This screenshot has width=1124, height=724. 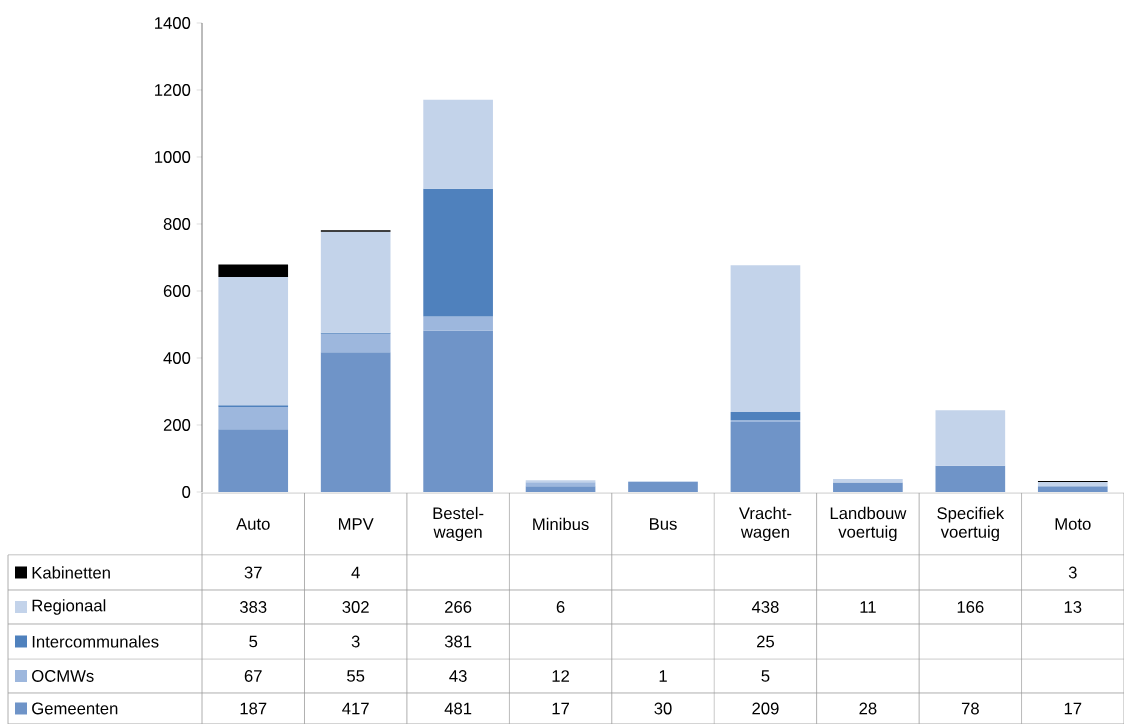 What do you see at coordinates (173, 157) in the screenshot?
I see `y-tick-label: 1000` at bounding box center [173, 157].